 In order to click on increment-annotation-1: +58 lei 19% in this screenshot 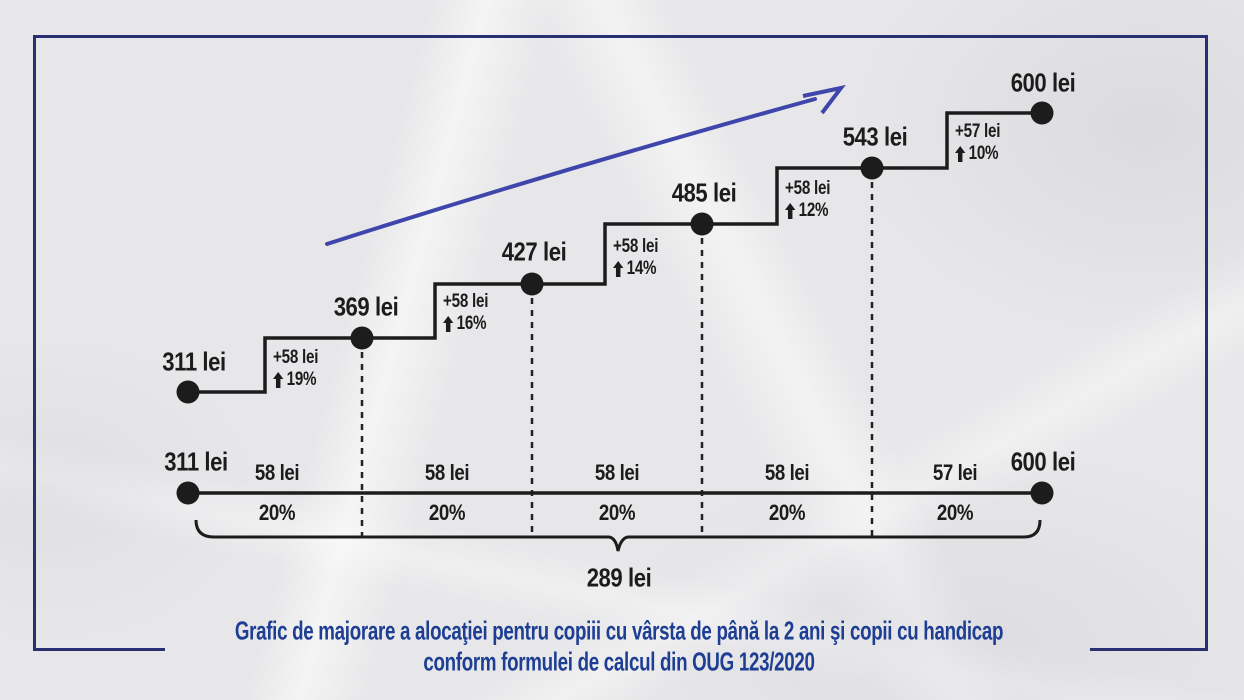, I will do `click(295, 369)`.